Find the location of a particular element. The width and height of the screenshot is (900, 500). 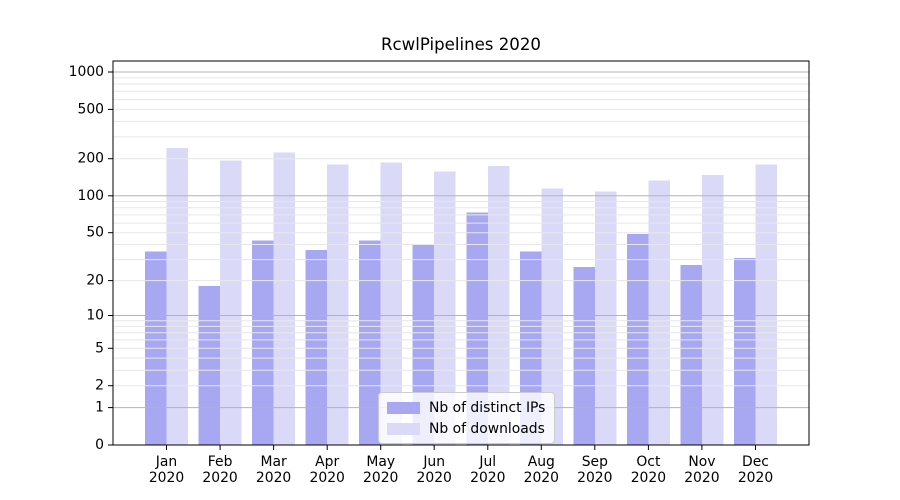

bar-nb-of-downloads-feb is located at coordinates (231, 302).